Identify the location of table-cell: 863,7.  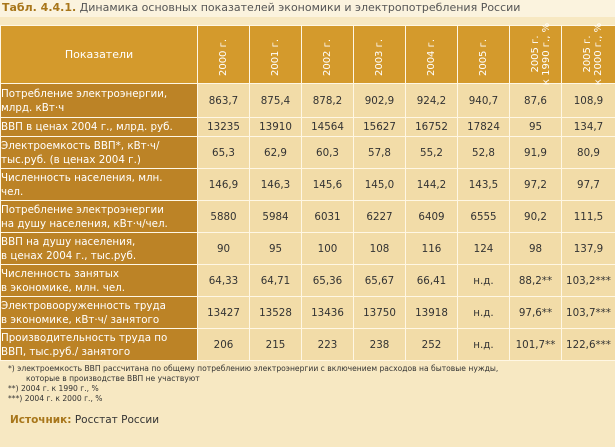
(223, 100).